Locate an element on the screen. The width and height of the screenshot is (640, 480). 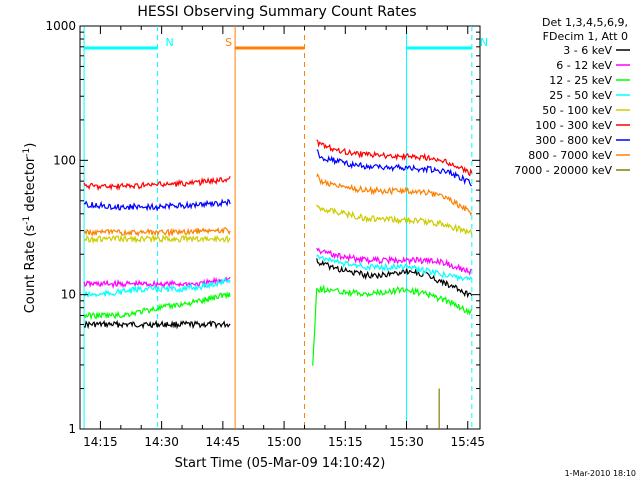
legend-entry-label: 50 - 100 keV is located at coordinates (577, 110).